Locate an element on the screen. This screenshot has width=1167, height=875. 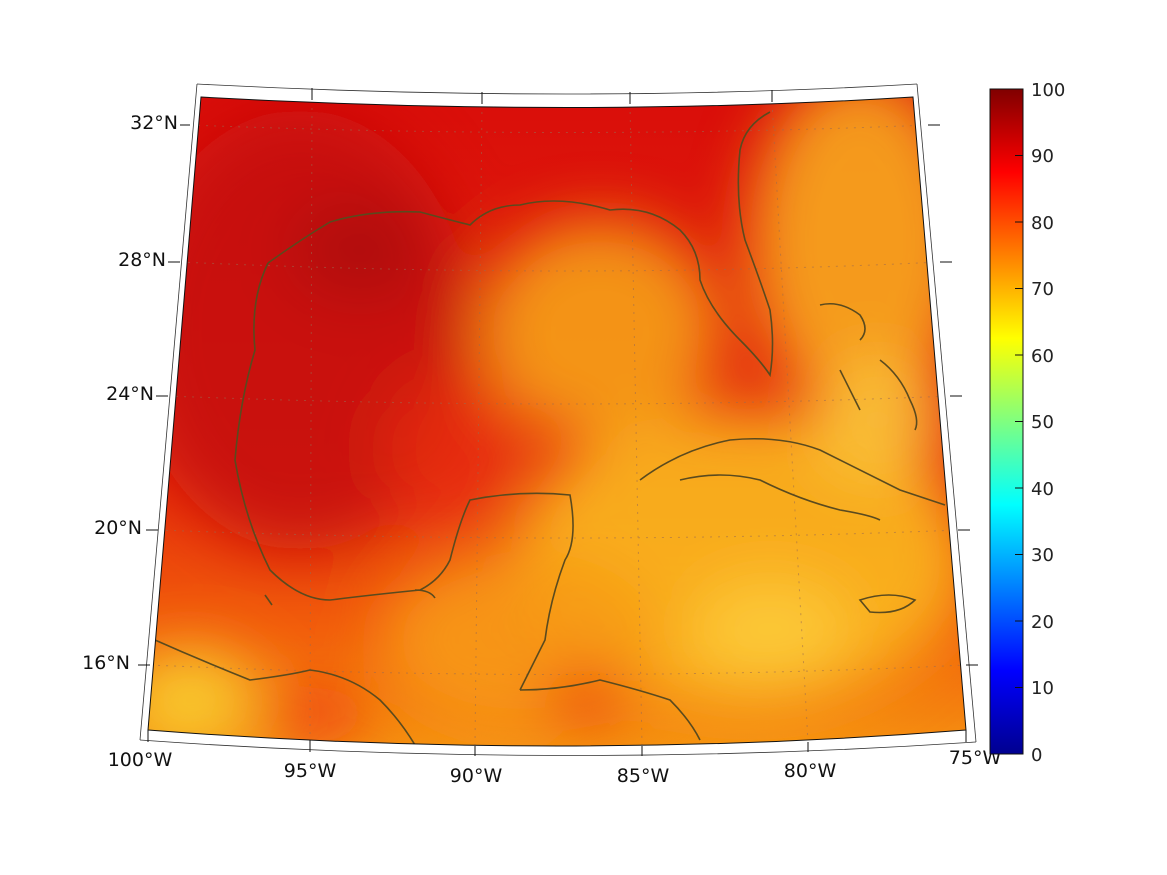
colorbar-tick-40: 40 is located at coordinates (1042, 489).